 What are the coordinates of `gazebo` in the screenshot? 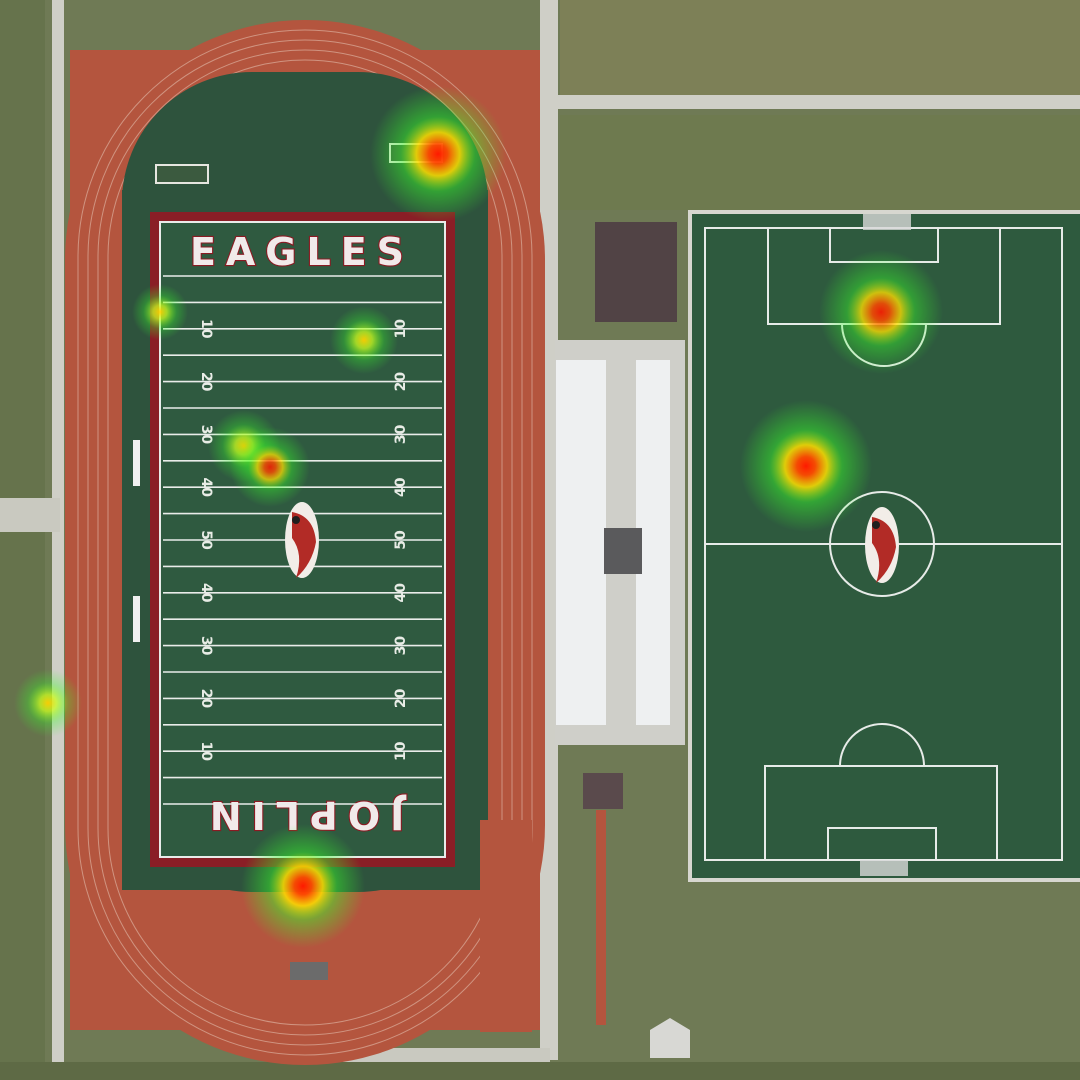 It's located at (670, 1038).